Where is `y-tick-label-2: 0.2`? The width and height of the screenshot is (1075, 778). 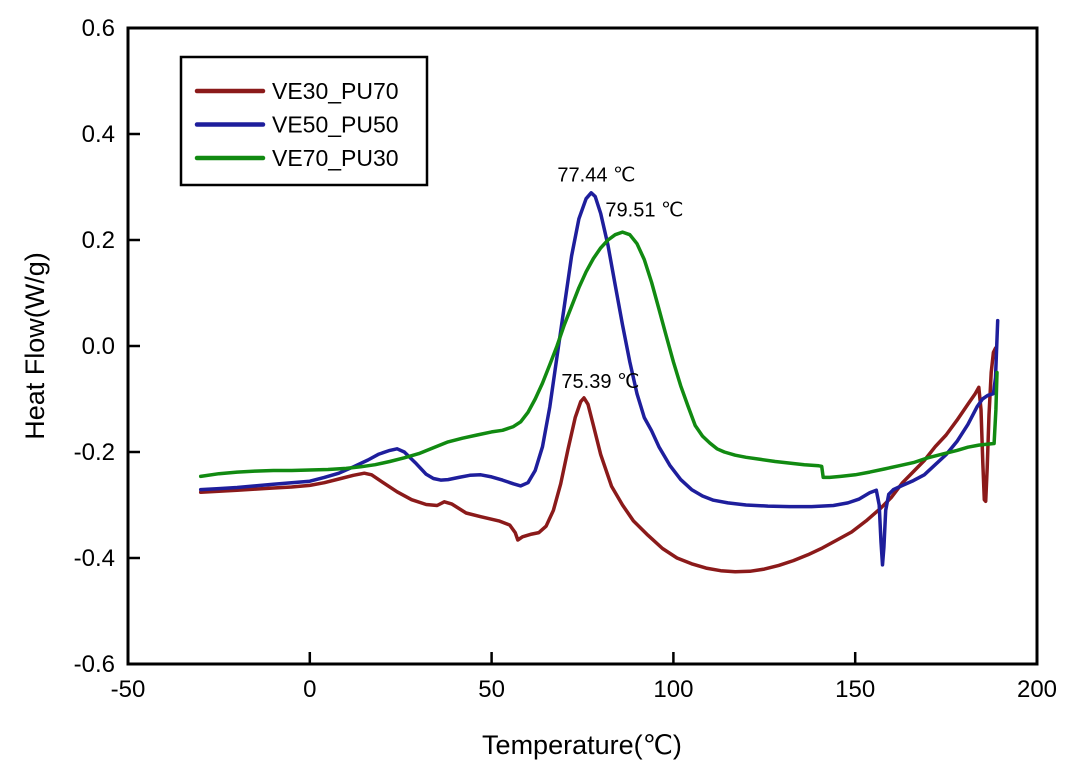 y-tick-label-2: 0.2 is located at coordinates (98, 240).